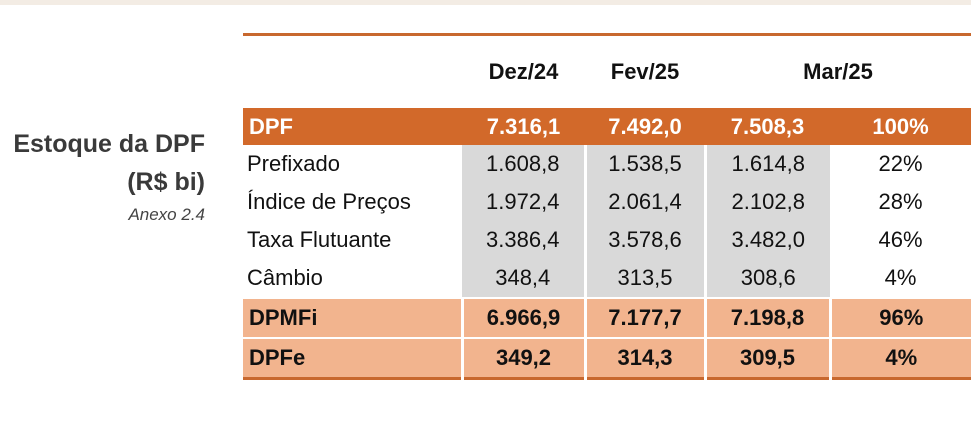 The height and width of the screenshot is (439, 971). What do you see at coordinates (329, 201) in the screenshot?
I see `row-label: Índice de Preços` at bounding box center [329, 201].